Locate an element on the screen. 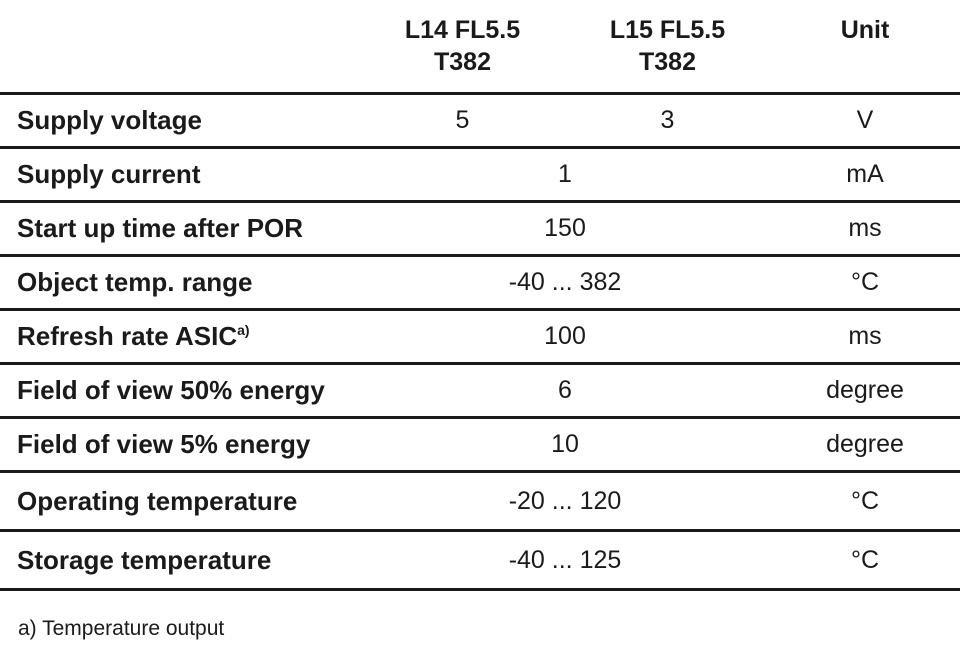 This screenshot has height=658, width=960. column-header-unit: Unit is located at coordinates (865, 47).